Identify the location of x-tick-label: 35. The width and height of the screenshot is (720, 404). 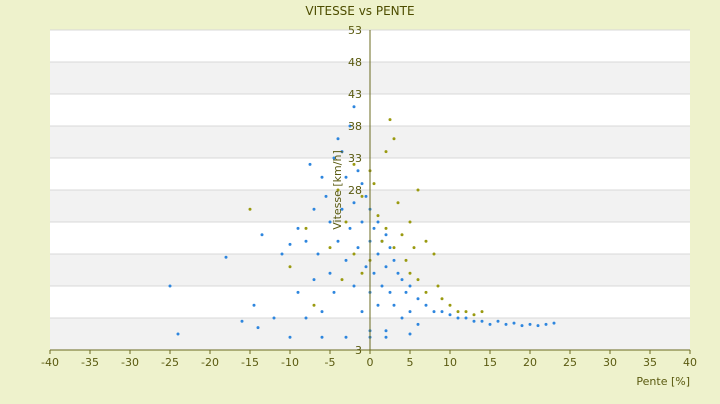
(650, 362).